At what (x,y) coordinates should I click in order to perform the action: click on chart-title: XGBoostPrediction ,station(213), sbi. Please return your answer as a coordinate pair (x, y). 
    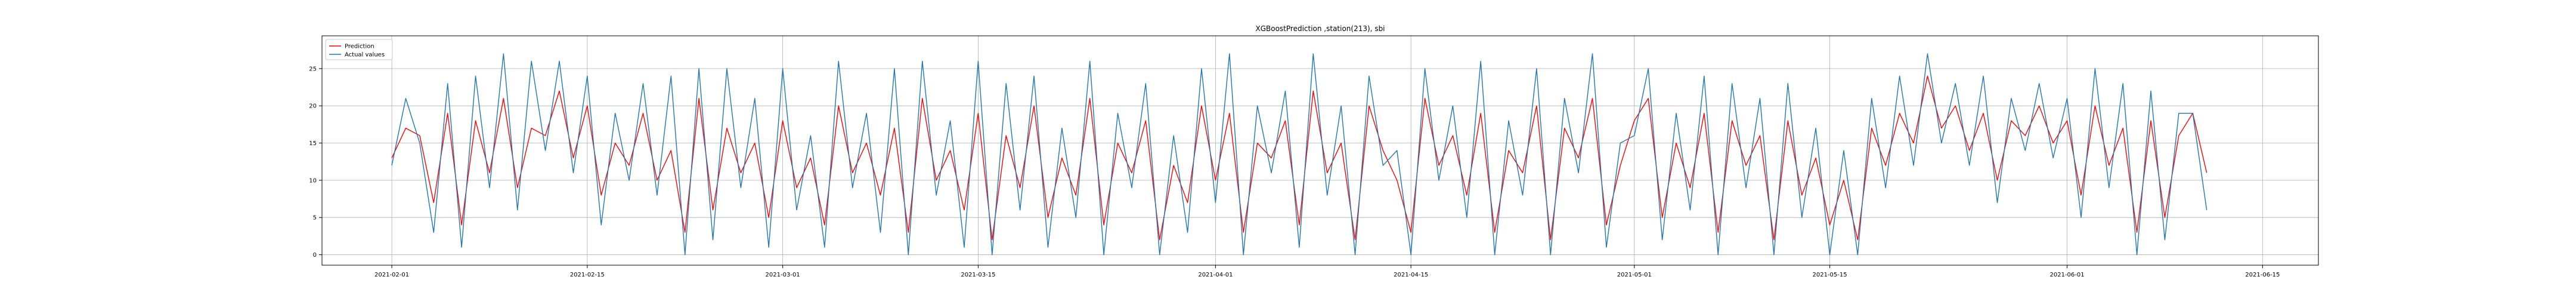
    Looking at the image, I should click on (1320, 28).